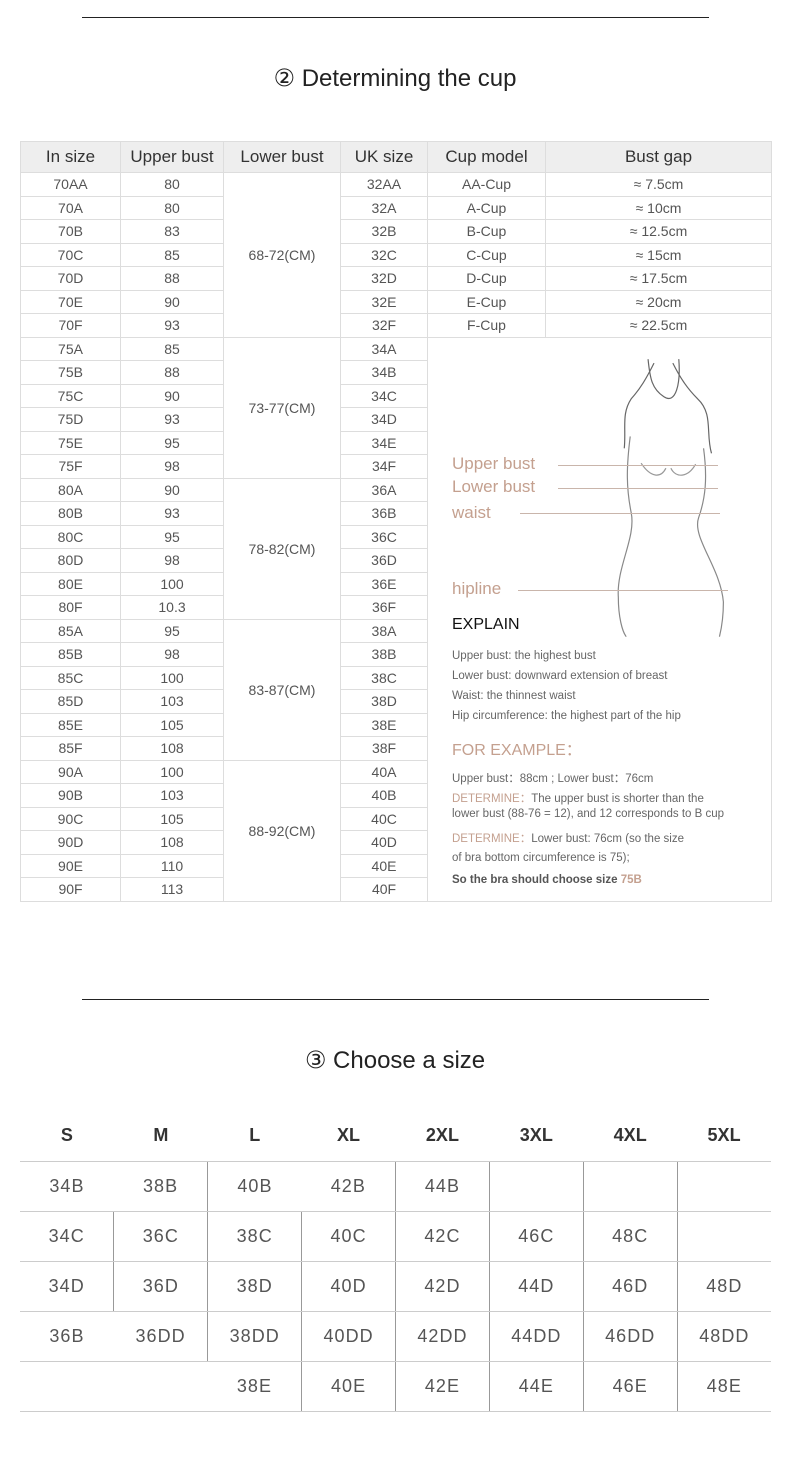  What do you see at coordinates (486, 325) in the screenshot?
I see `cup-model-cell: F-Cup` at bounding box center [486, 325].